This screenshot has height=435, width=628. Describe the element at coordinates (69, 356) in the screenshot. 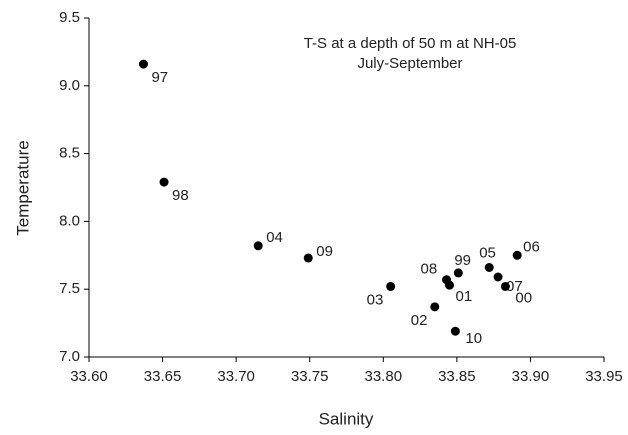

I see `y-tick-label: 7.0` at that location.